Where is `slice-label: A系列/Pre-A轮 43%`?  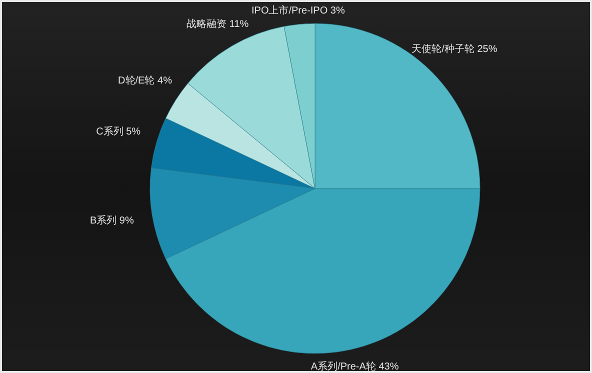 slice-label: A系列/Pre-A轮 43% is located at coordinates (354, 366).